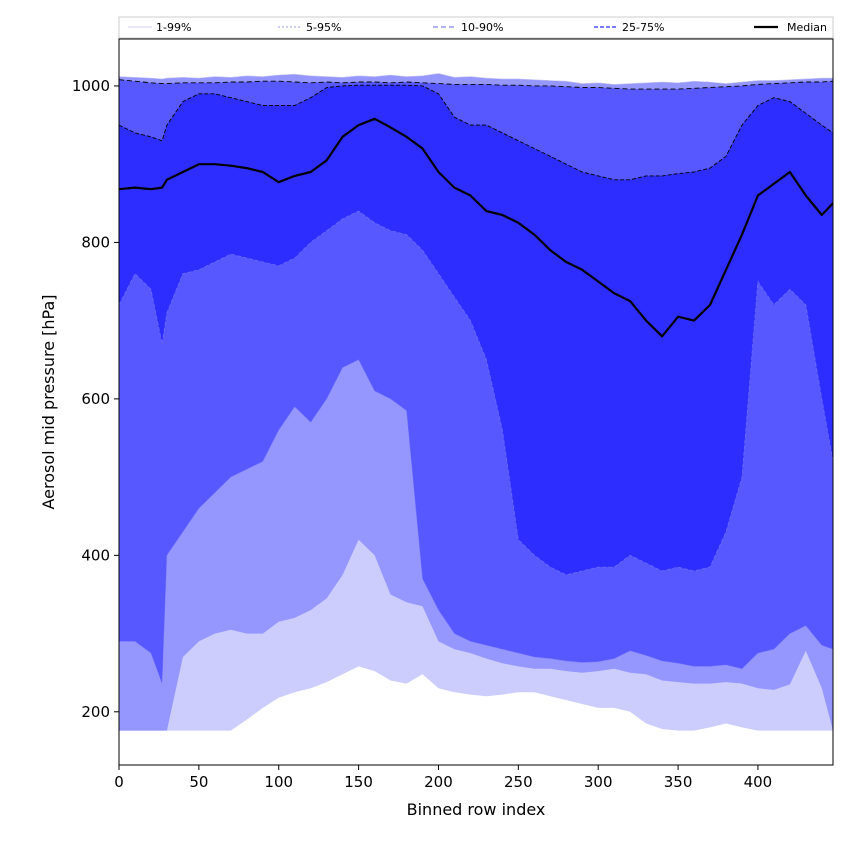 The image size is (850, 850). I want to click on band-edge-10-90-upper, so click(476, 84).